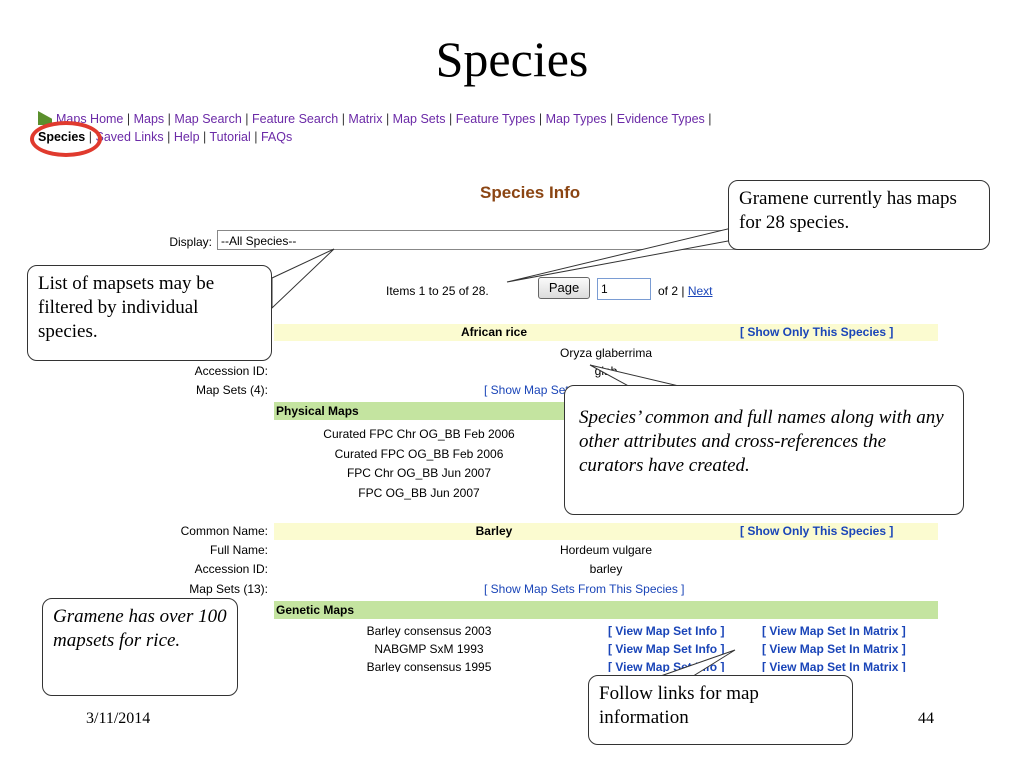 The image size is (1024, 768). Describe the element at coordinates (365, 119) in the screenshot. I see `nav-matrix: Matrix` at that location.